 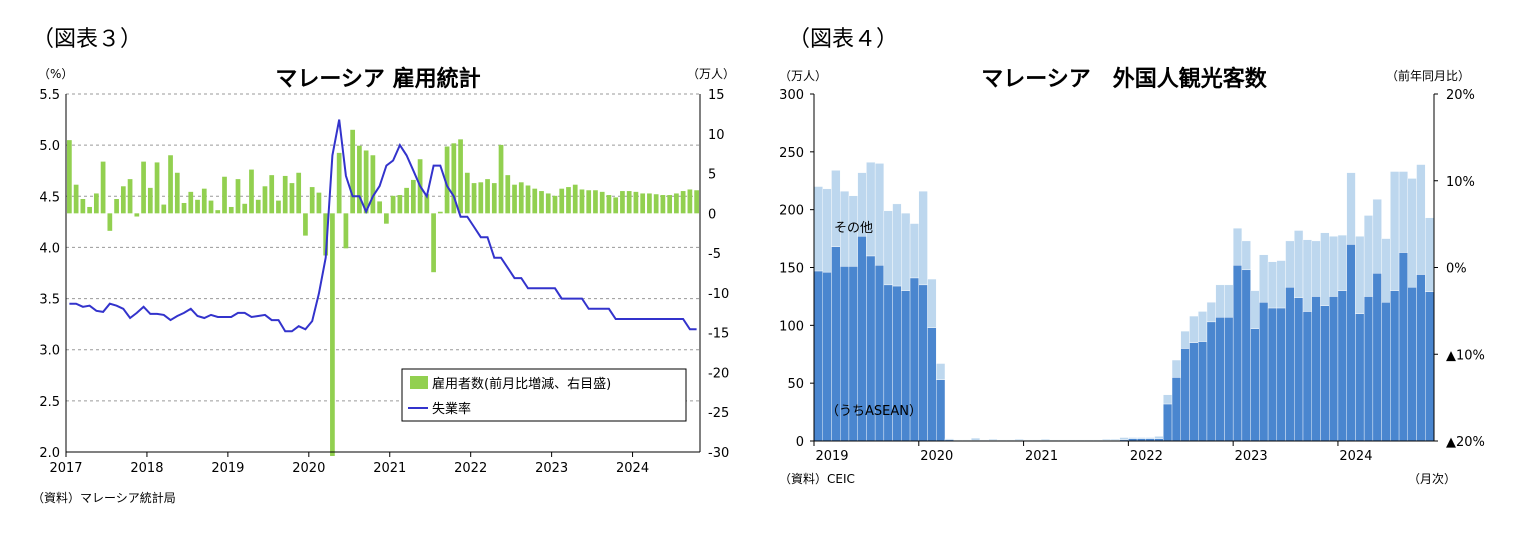 I want to click on figure4-right-tick-label: 10%, so click(x=1460, y=182).